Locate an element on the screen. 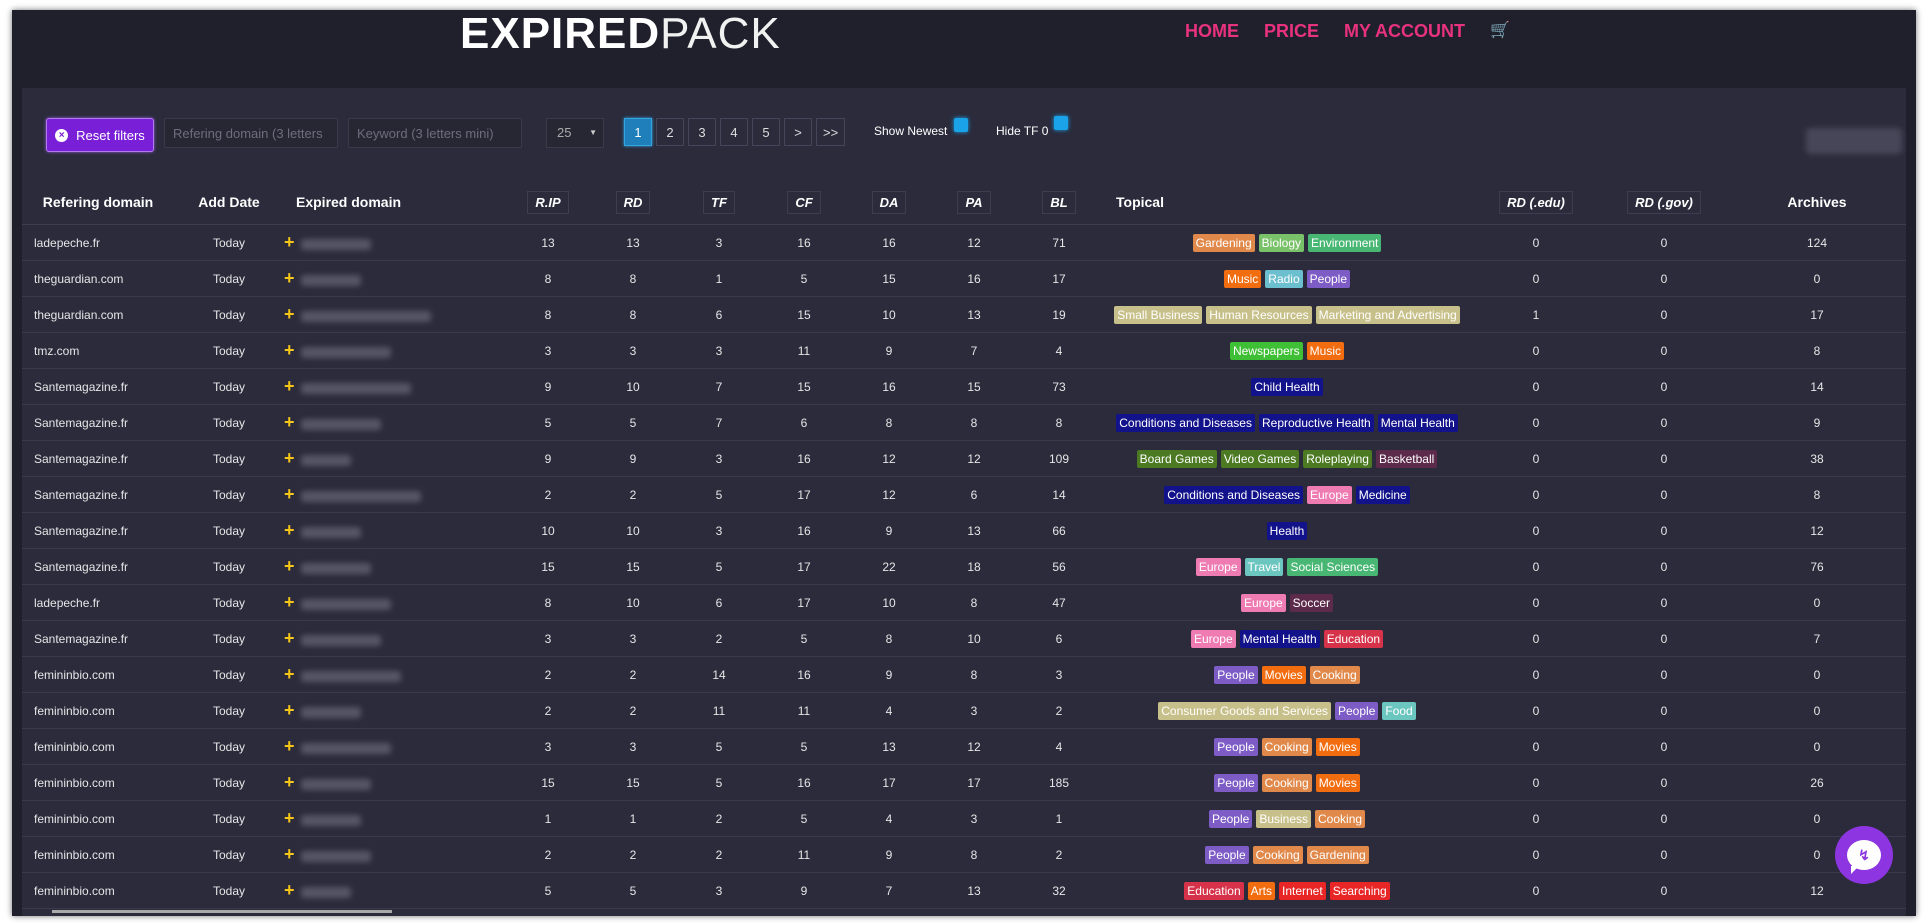 Image resolution: width=1926 pixels, height=923 pixels. topic-tag: Arts is located at coordinates (1261, 890).